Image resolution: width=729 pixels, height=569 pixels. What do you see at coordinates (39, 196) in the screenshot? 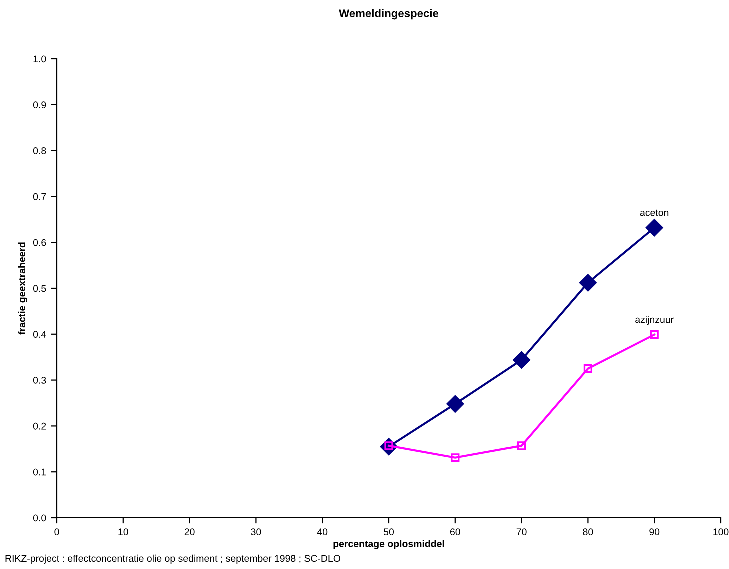
I see `y-tick-label: 0.7` at bounding box center [39, 196].